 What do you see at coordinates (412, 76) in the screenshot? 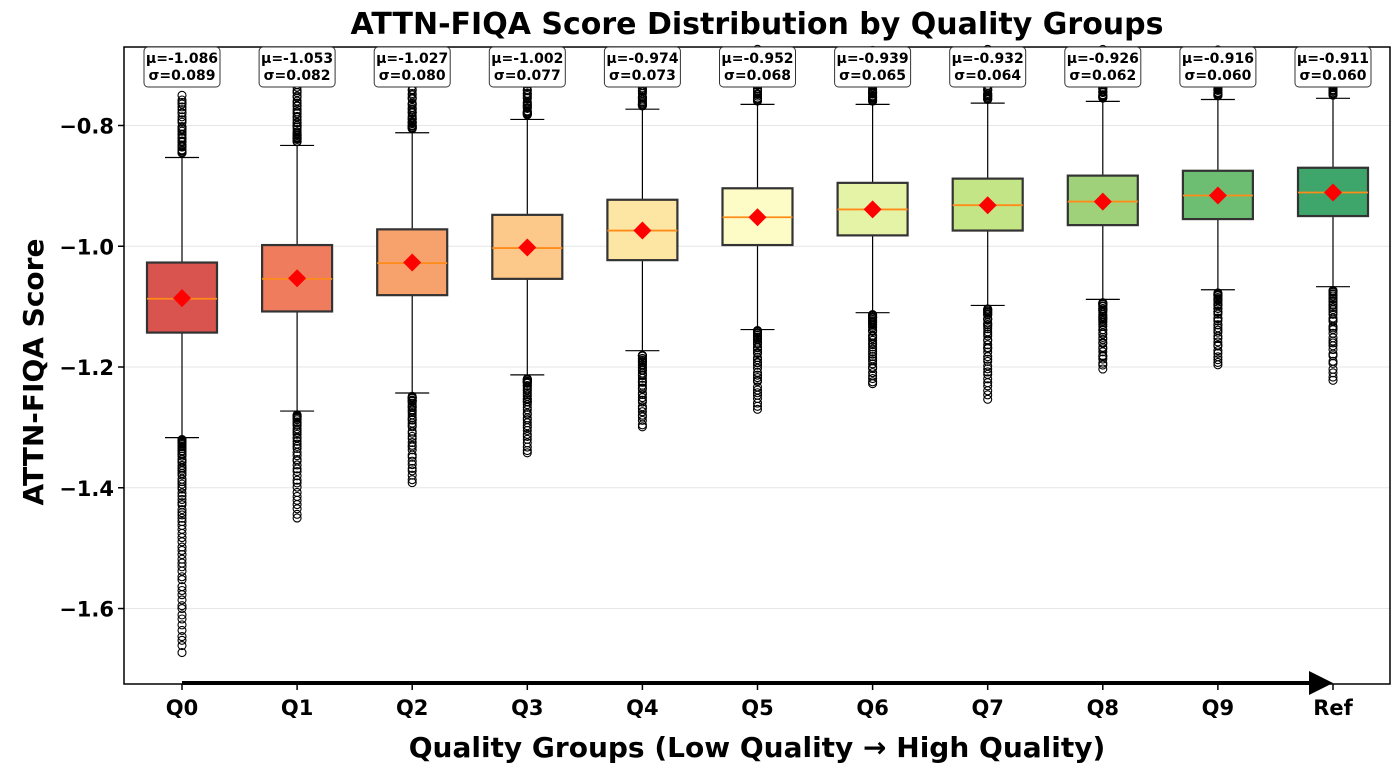
I see `stat-annotation-std: σ=0.080` at bounding box center [412, 76].